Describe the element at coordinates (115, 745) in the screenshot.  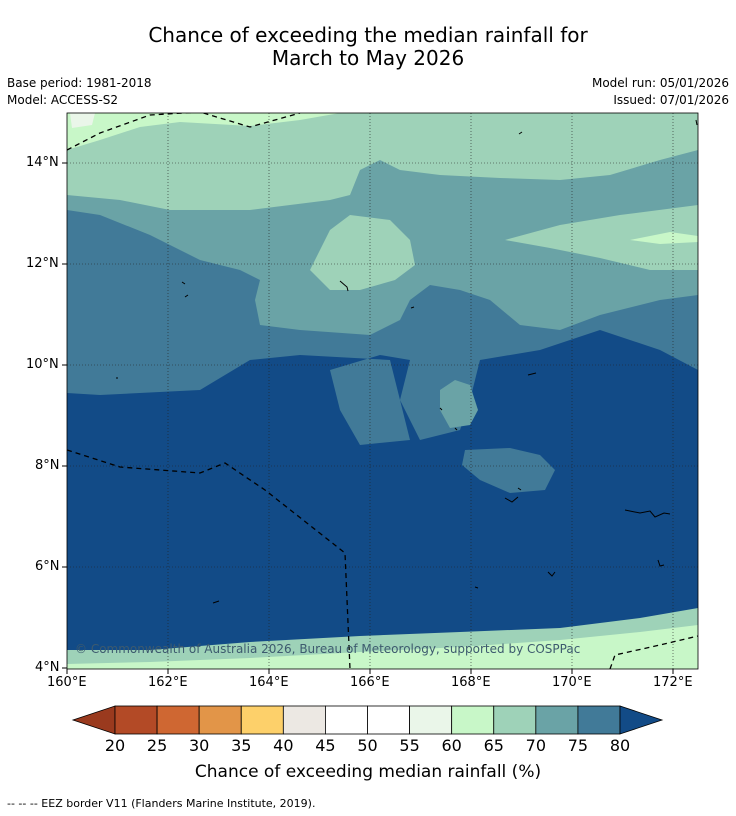
I see `colorbar-tick-label: 20` at that location.